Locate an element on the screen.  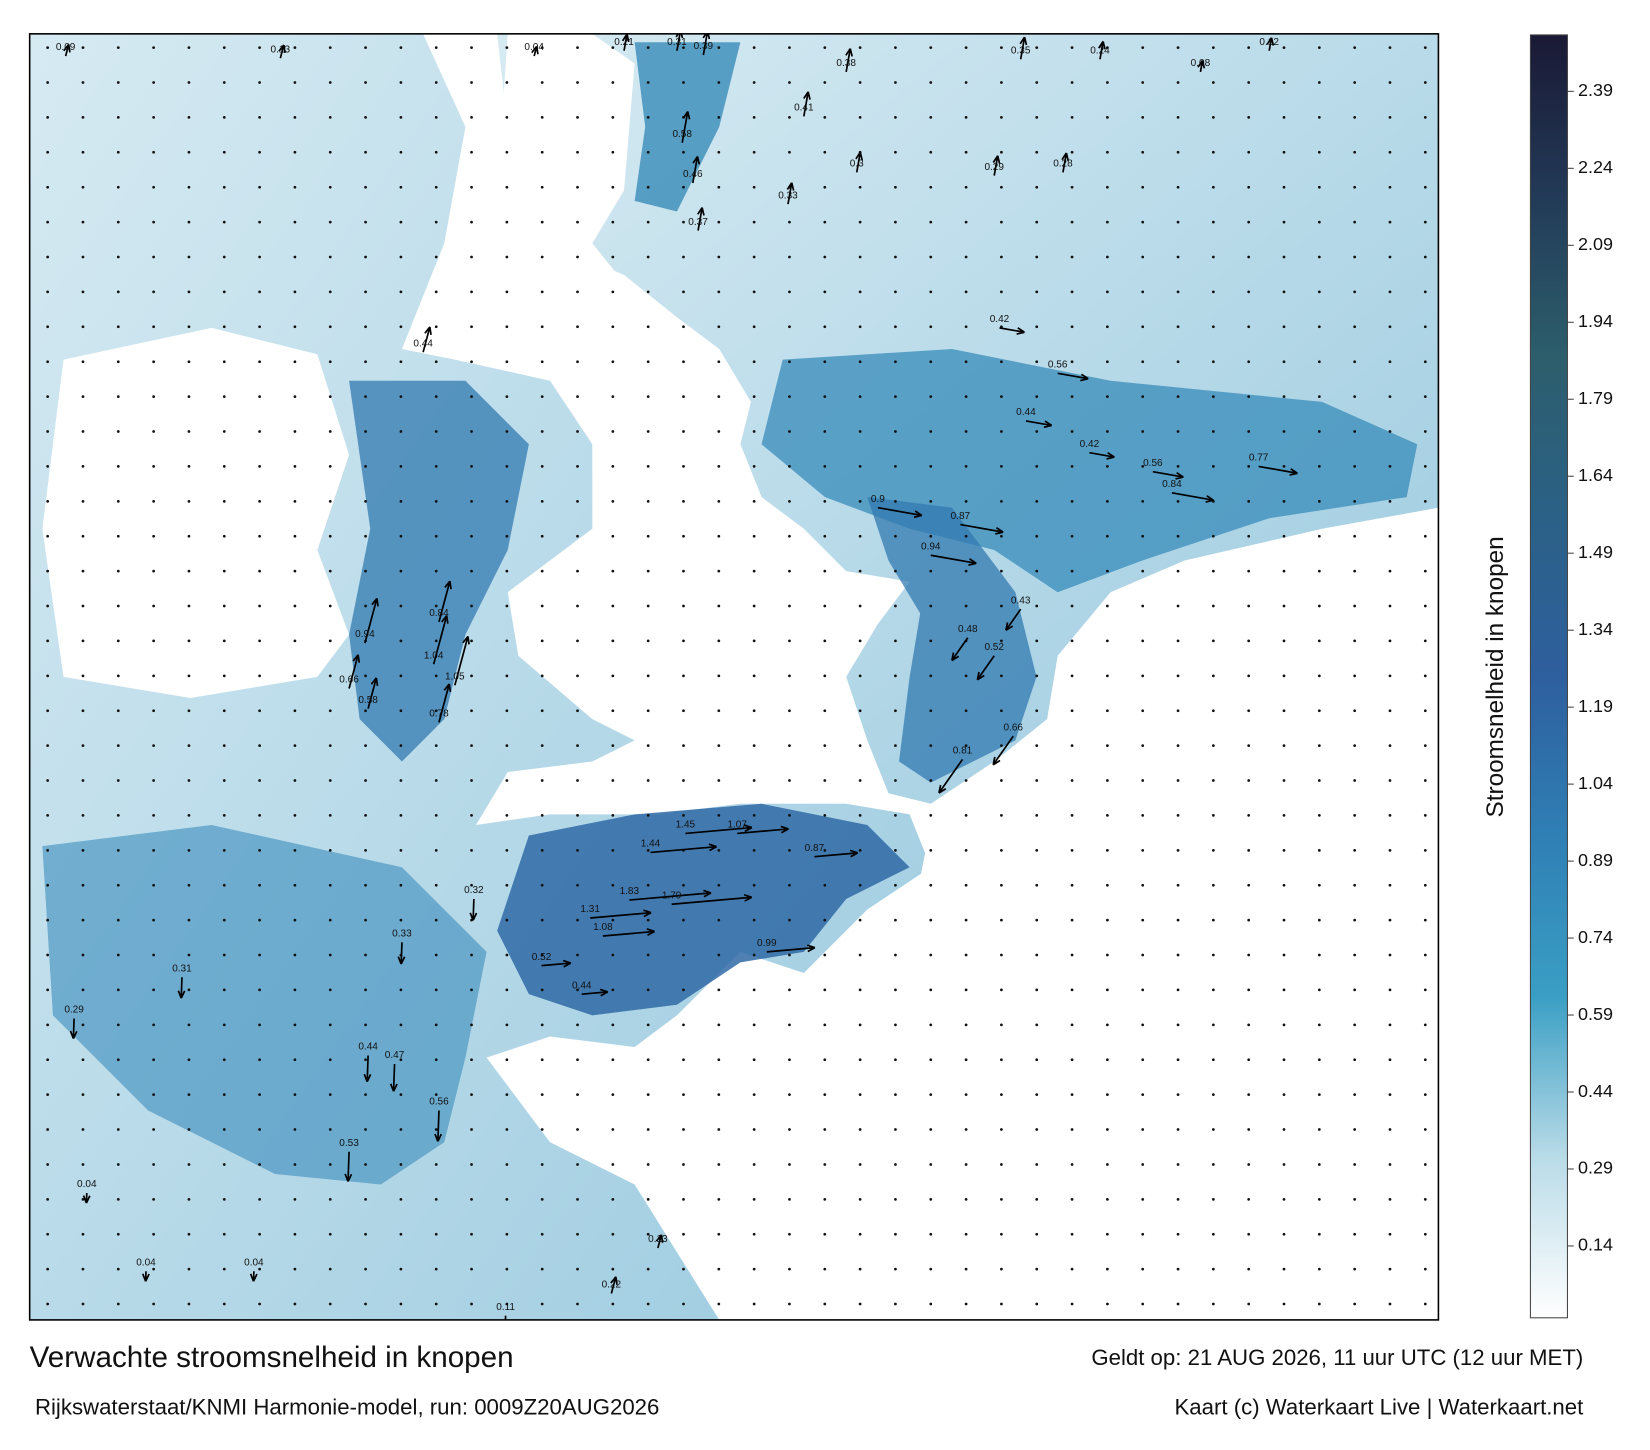
colorbar-tick-label: 0.59 is located at coordinates (1595, 1014).